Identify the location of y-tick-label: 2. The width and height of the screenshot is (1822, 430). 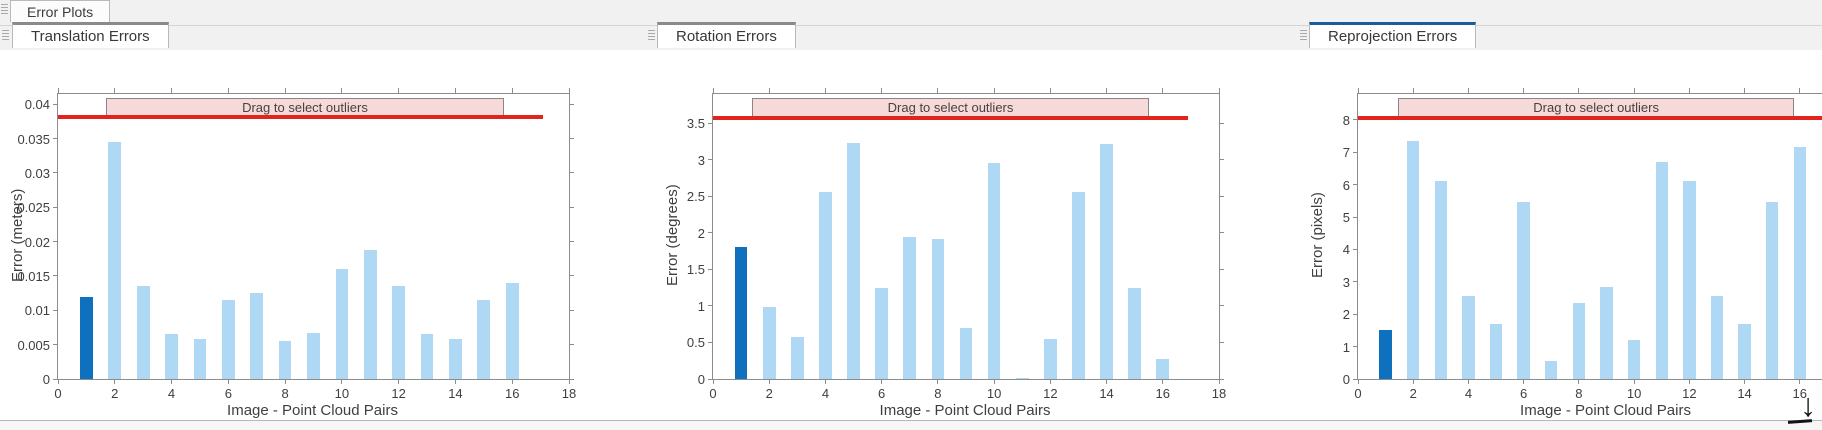
(701, 233).